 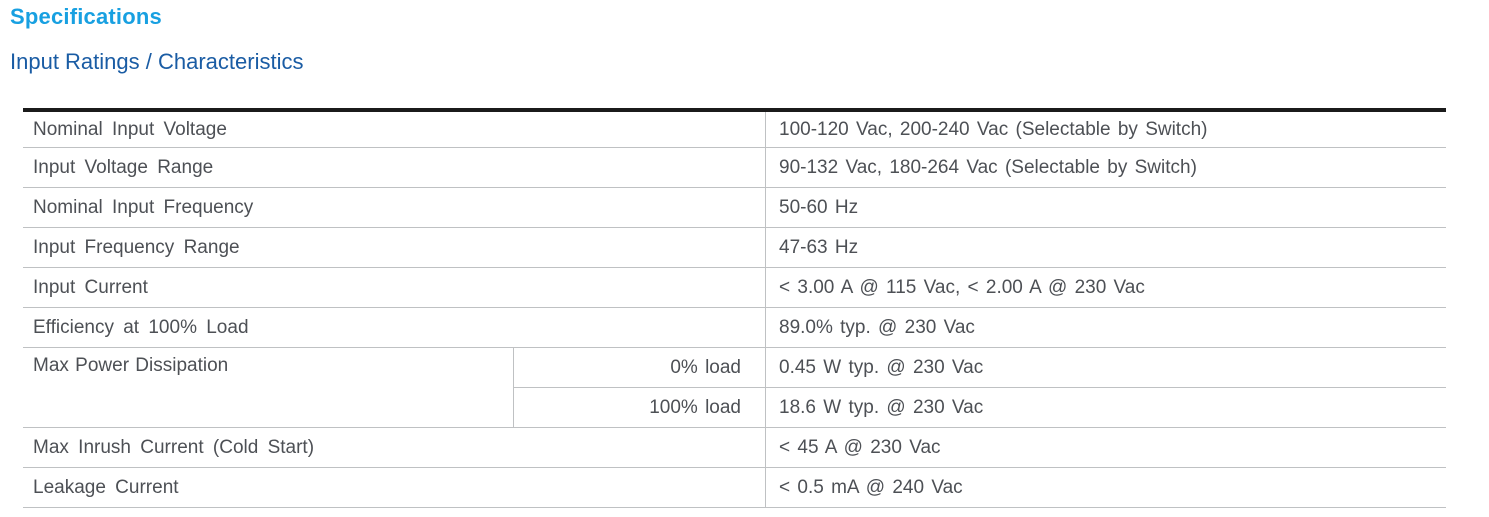 I want to click on row-label: Input Current, so click(x=394, y=288).